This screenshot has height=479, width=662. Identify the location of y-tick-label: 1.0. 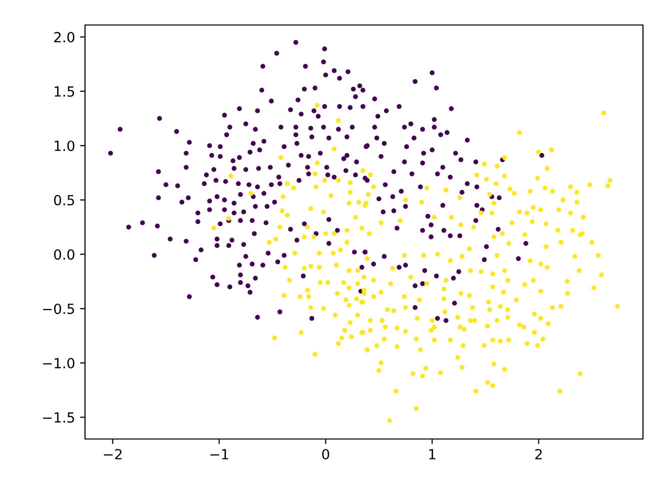
(64, 146).